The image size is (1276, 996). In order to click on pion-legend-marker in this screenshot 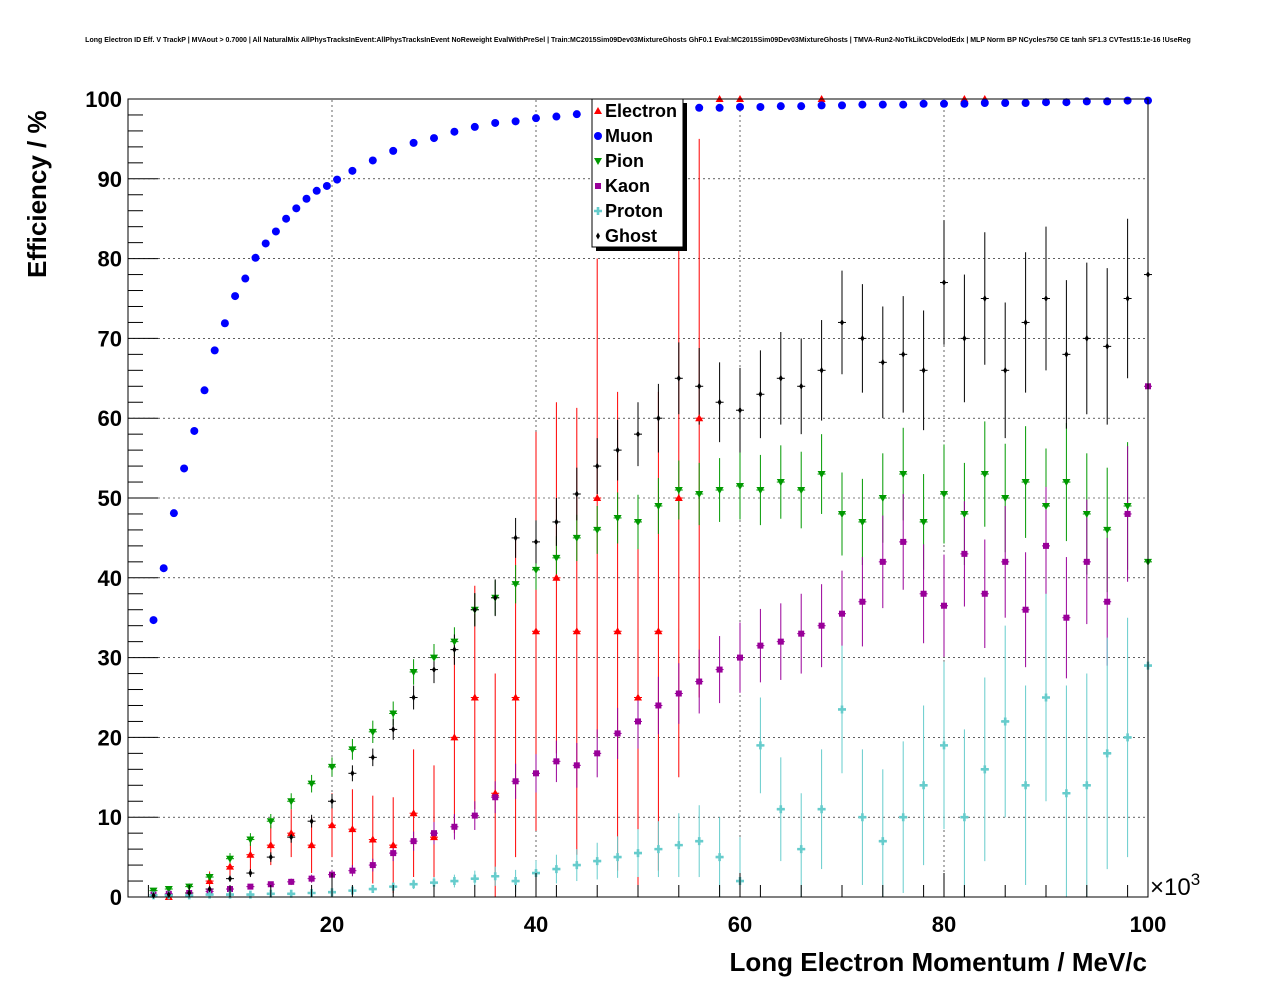, I will do `click(598, 161)`.